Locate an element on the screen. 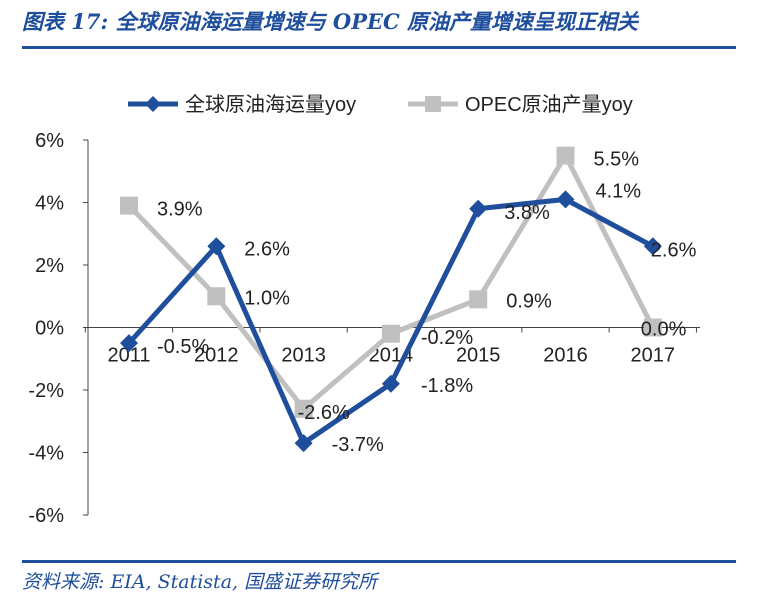 This screenshot has width=769, height=606. source-note: 资料来源: EIA, Statista, 国盛证券研究所 is located at coordinates (200, 582).